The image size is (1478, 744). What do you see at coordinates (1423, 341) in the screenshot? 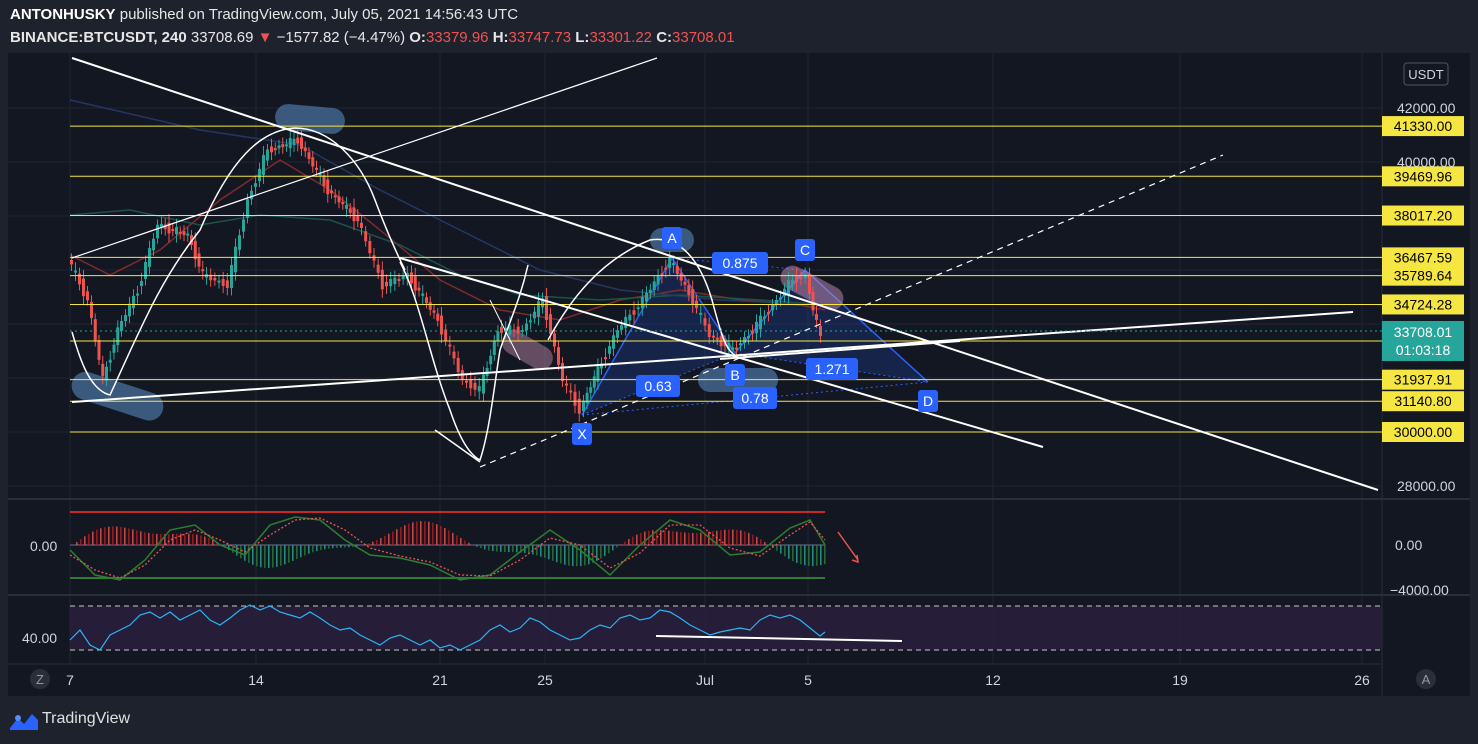
I see `current-price-badge` at bounding box center [1423, 341].